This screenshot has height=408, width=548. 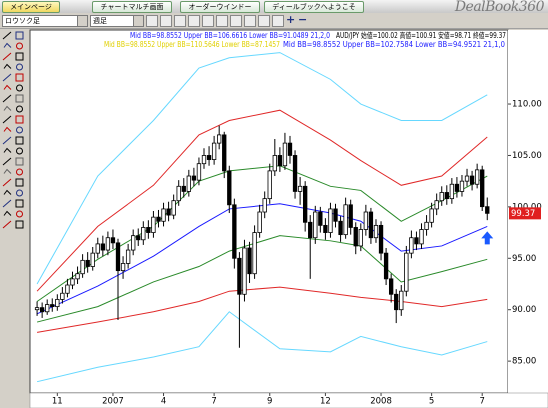 I want to click on tab: ディールブックへようこそ, so click(x=314, y=7).